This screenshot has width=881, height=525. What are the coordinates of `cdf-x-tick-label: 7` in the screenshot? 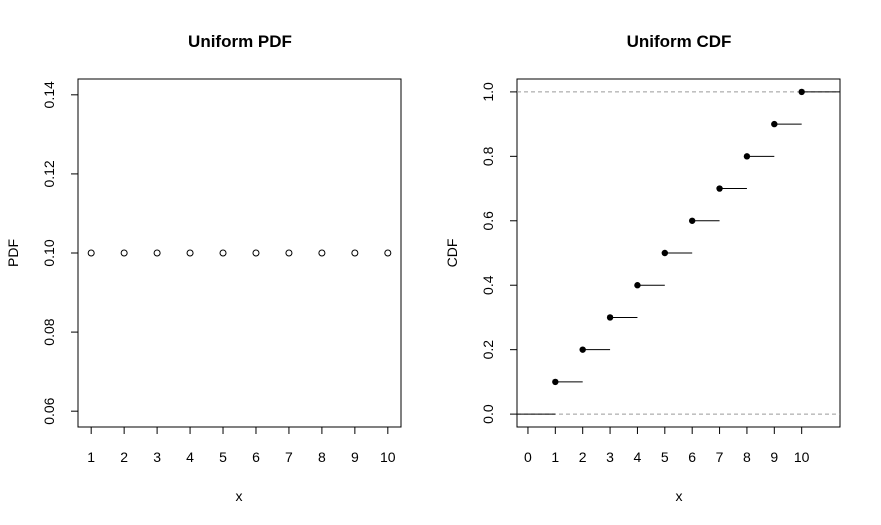 It's located at (720, 457).